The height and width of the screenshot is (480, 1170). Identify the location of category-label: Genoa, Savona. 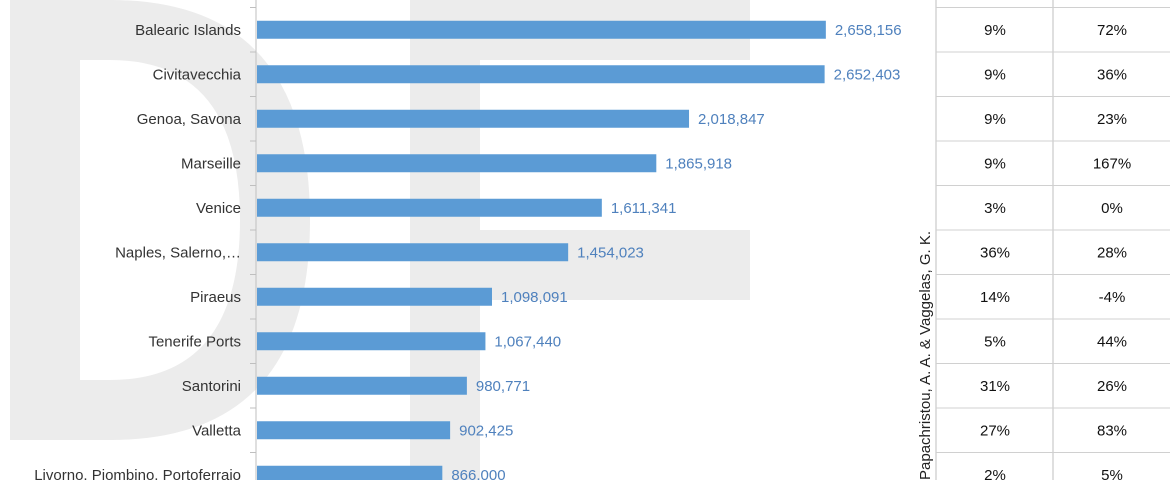
(189, 119).